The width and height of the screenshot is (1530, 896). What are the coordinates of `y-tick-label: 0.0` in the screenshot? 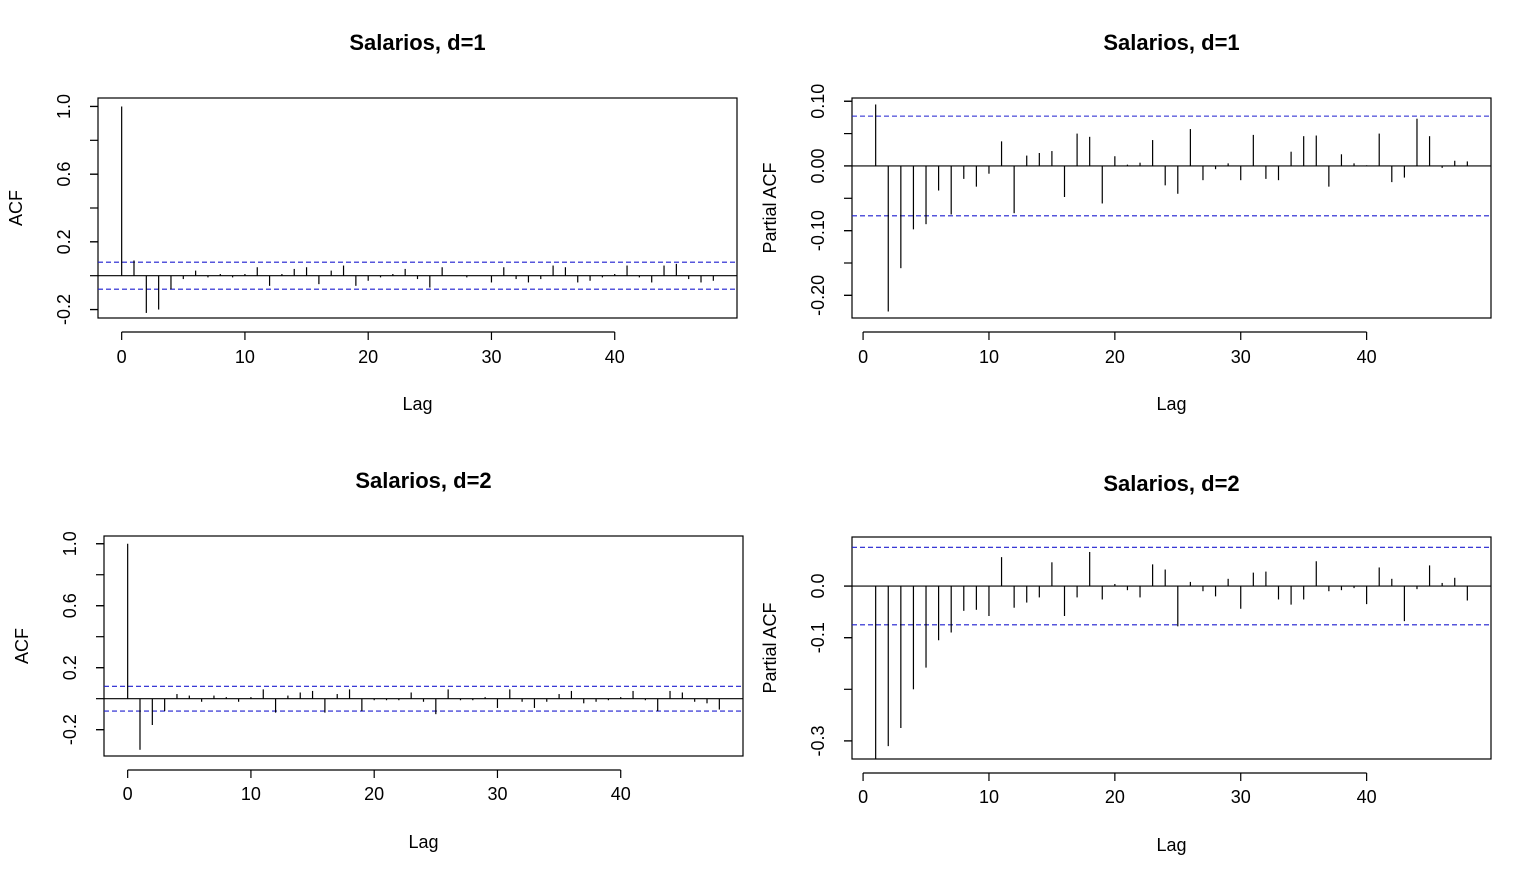 It's located at (818, 586).